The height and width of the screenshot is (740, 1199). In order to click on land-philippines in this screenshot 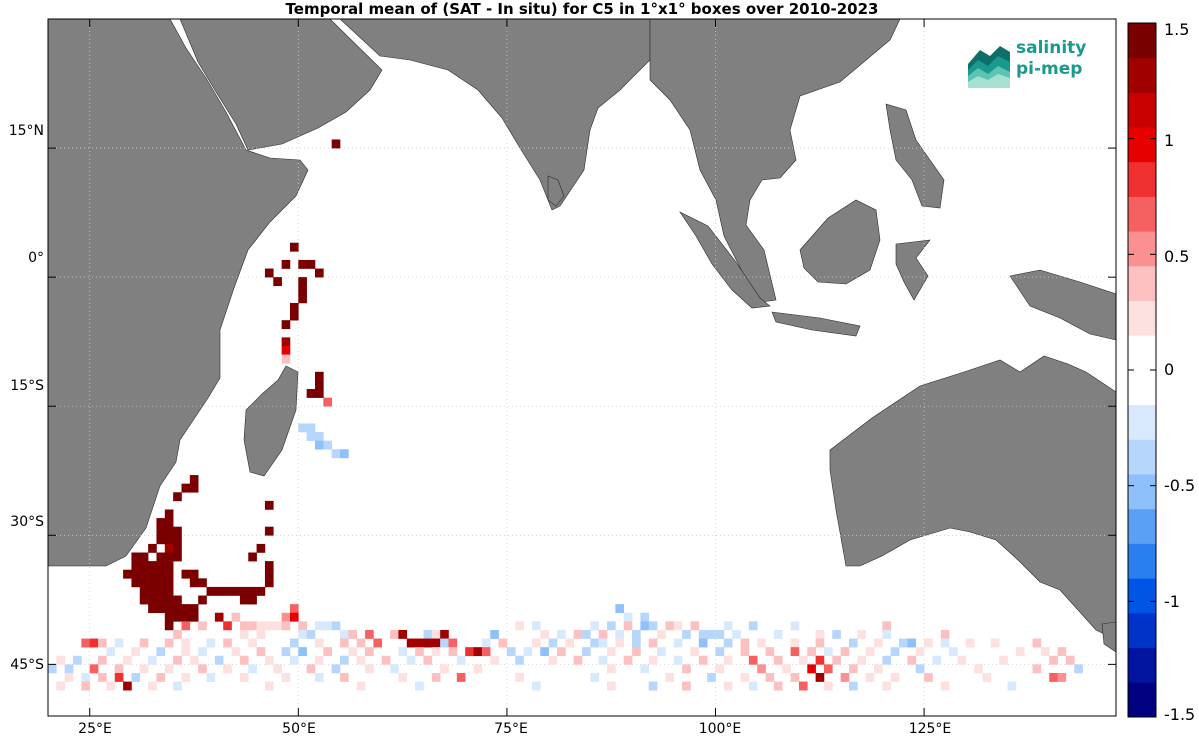, I will do `click(915, 156)`.